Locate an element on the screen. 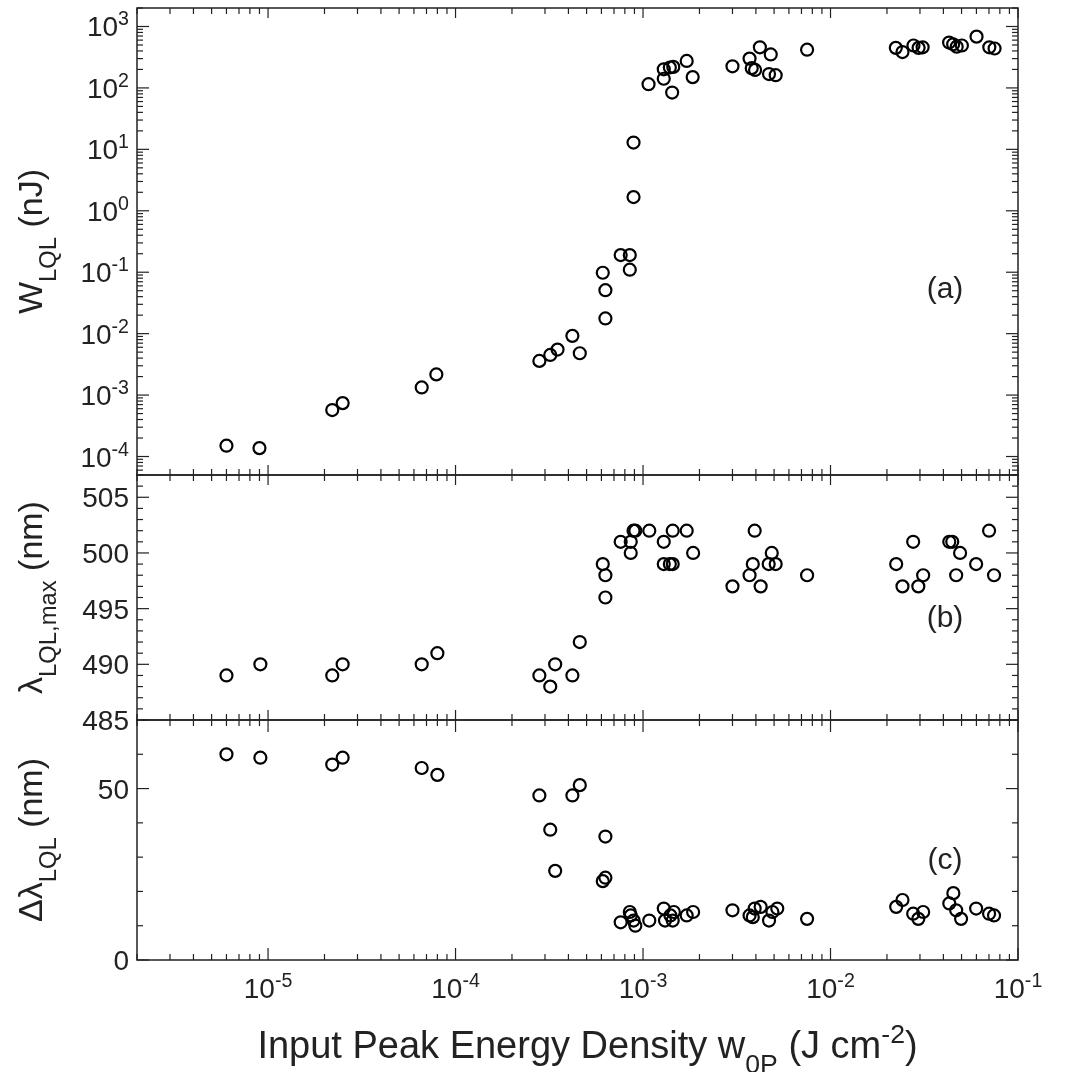 The image size is (1071, 1072). y-tick-label: 10$^{3}$ is located at coordinates (108, 25).